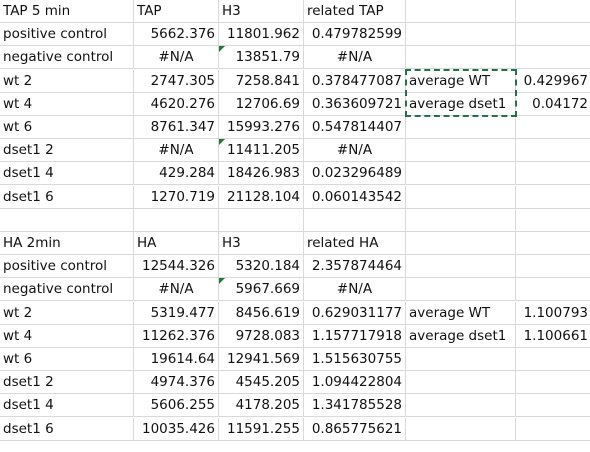 This screenshot has height=452, width=590. What do you see at coordinates (176, 359) in the screenshot?
I see `cell-r16-c2: 19614.64` at bounding box center [176, 359].